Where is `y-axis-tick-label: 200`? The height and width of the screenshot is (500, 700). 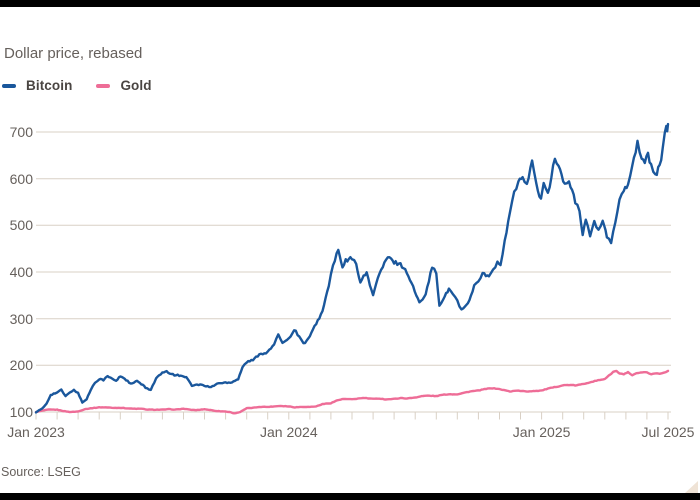 y-axis-tick-label: 200 is located at coordinates (21, 365).